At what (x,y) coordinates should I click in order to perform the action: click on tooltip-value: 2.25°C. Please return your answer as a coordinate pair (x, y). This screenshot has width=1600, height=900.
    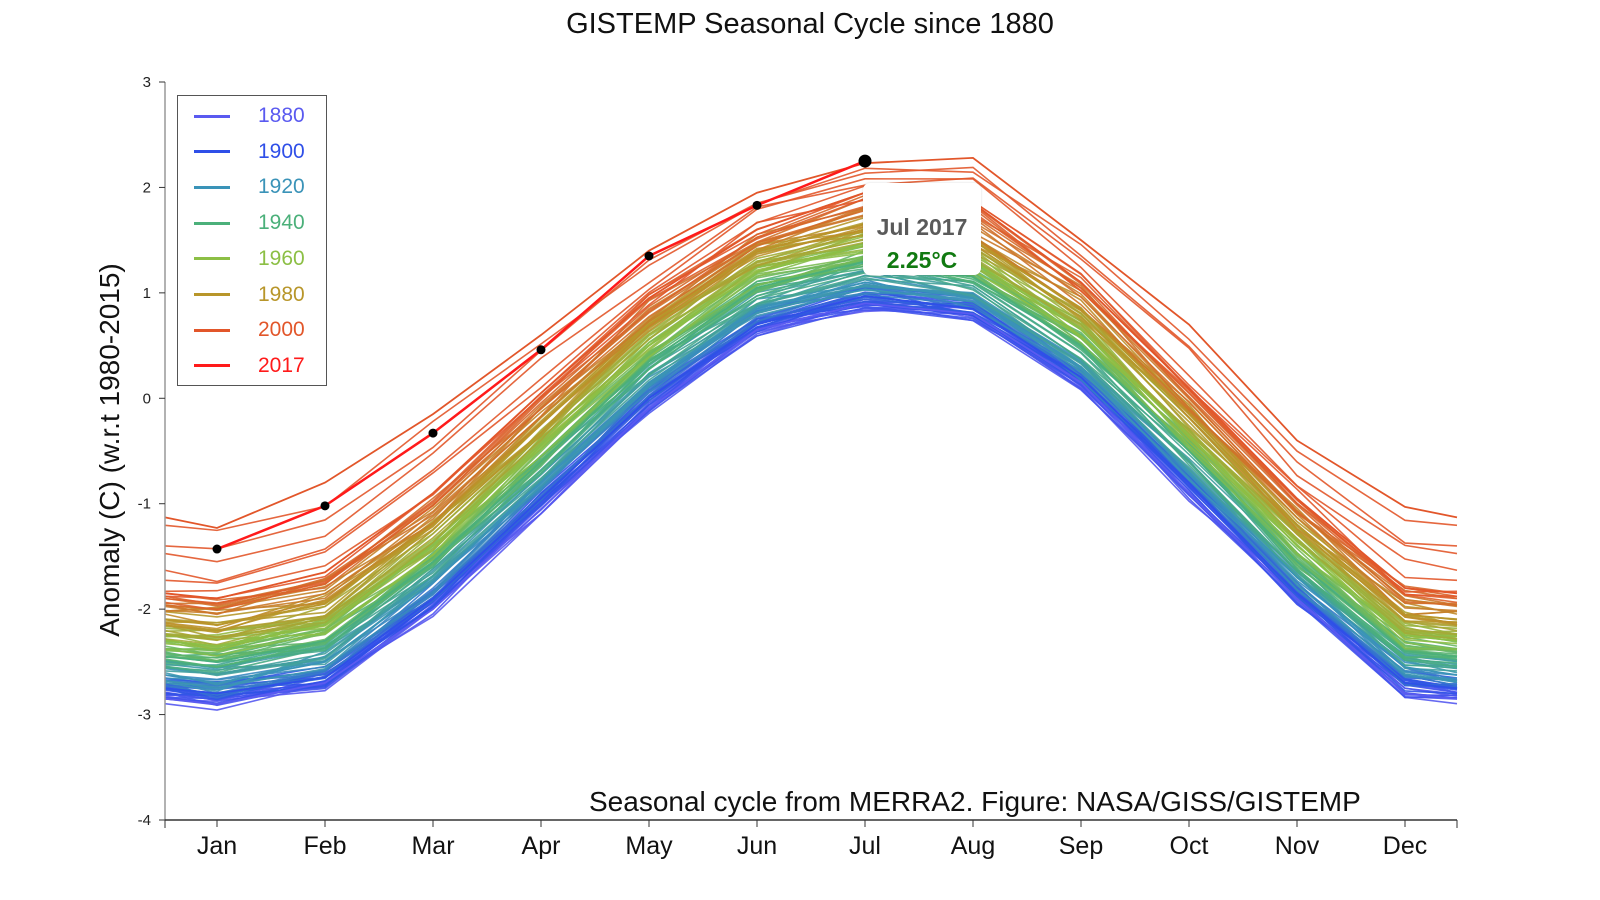
    Looking at the image, I should click on (922, 260).